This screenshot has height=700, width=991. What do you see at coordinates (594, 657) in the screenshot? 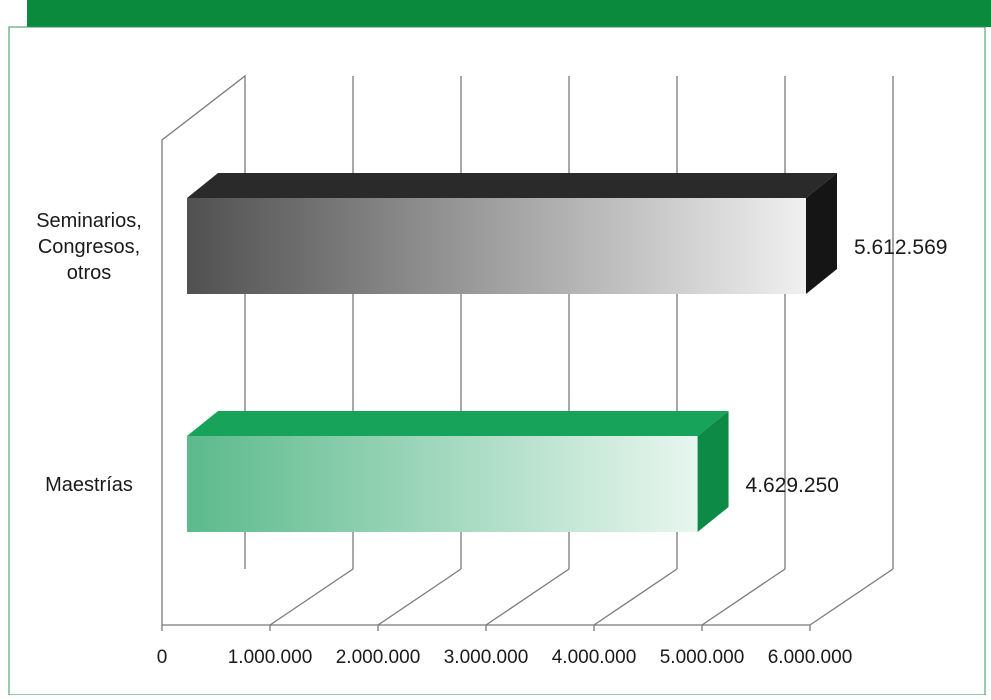
I see `x-tick-label: 4.000.000` at bounding box center [594, 657].